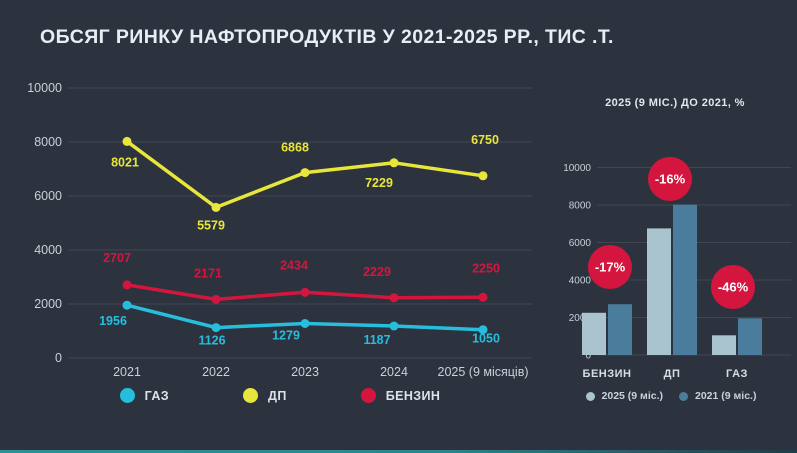 The height and width of the screenshot is (453, 797). What do you see at coordinates (632, 396) in the screenshot?
I see `legend-label: 2025 (9 міс.)` at bounding box center [632, 396].